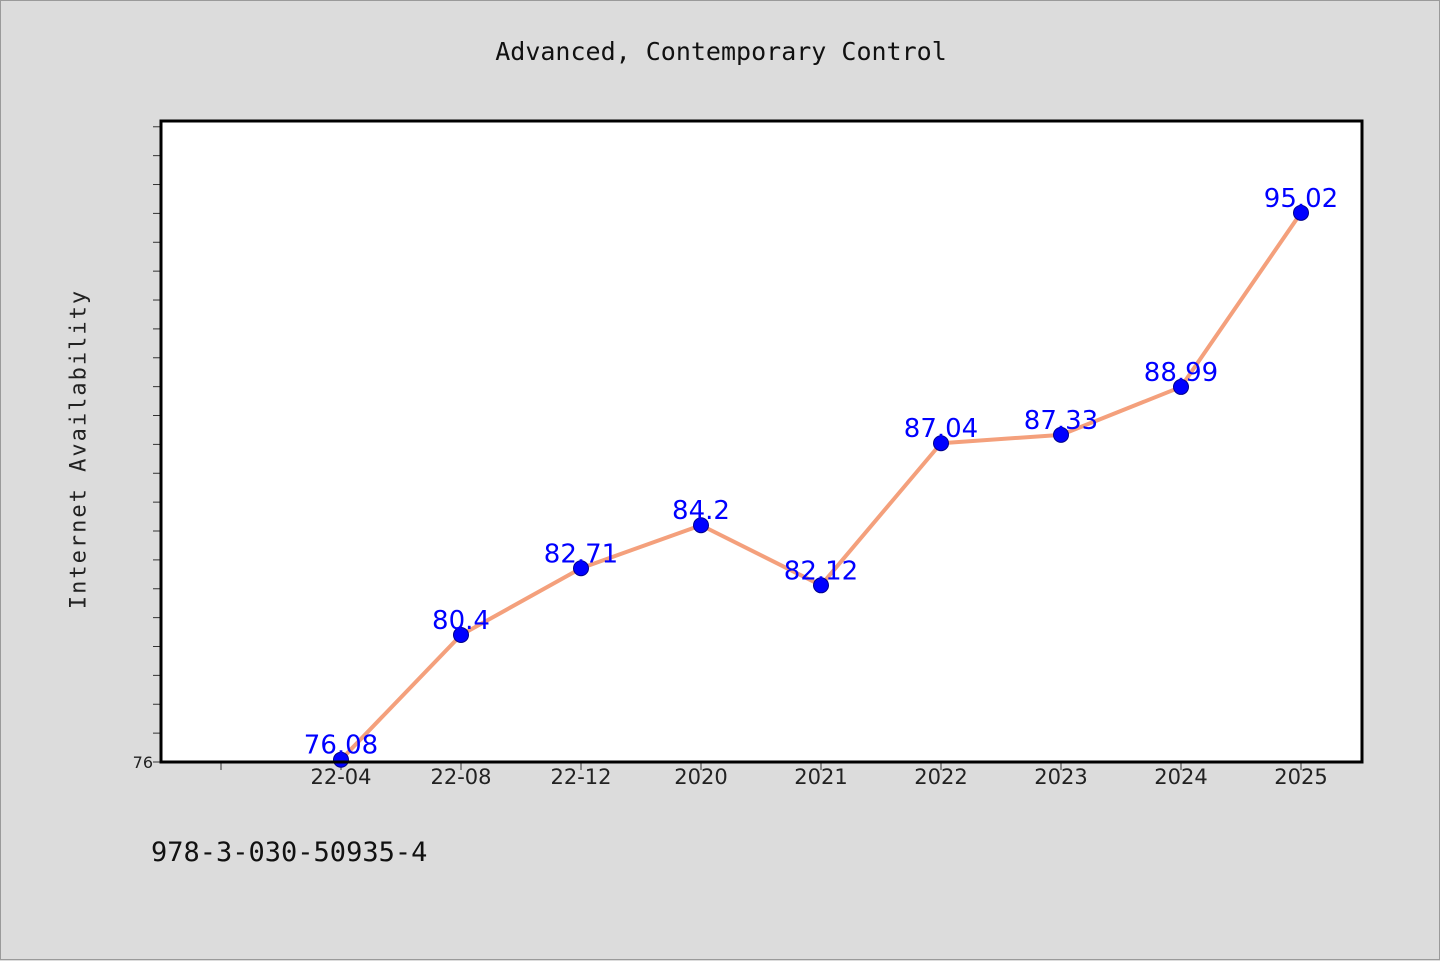 This screenshot has width=1440, height=961. What do you see at coordinates (461, 621) in the screenshot?
I see `data-label: 80.4` at bounding box center [461, 621].